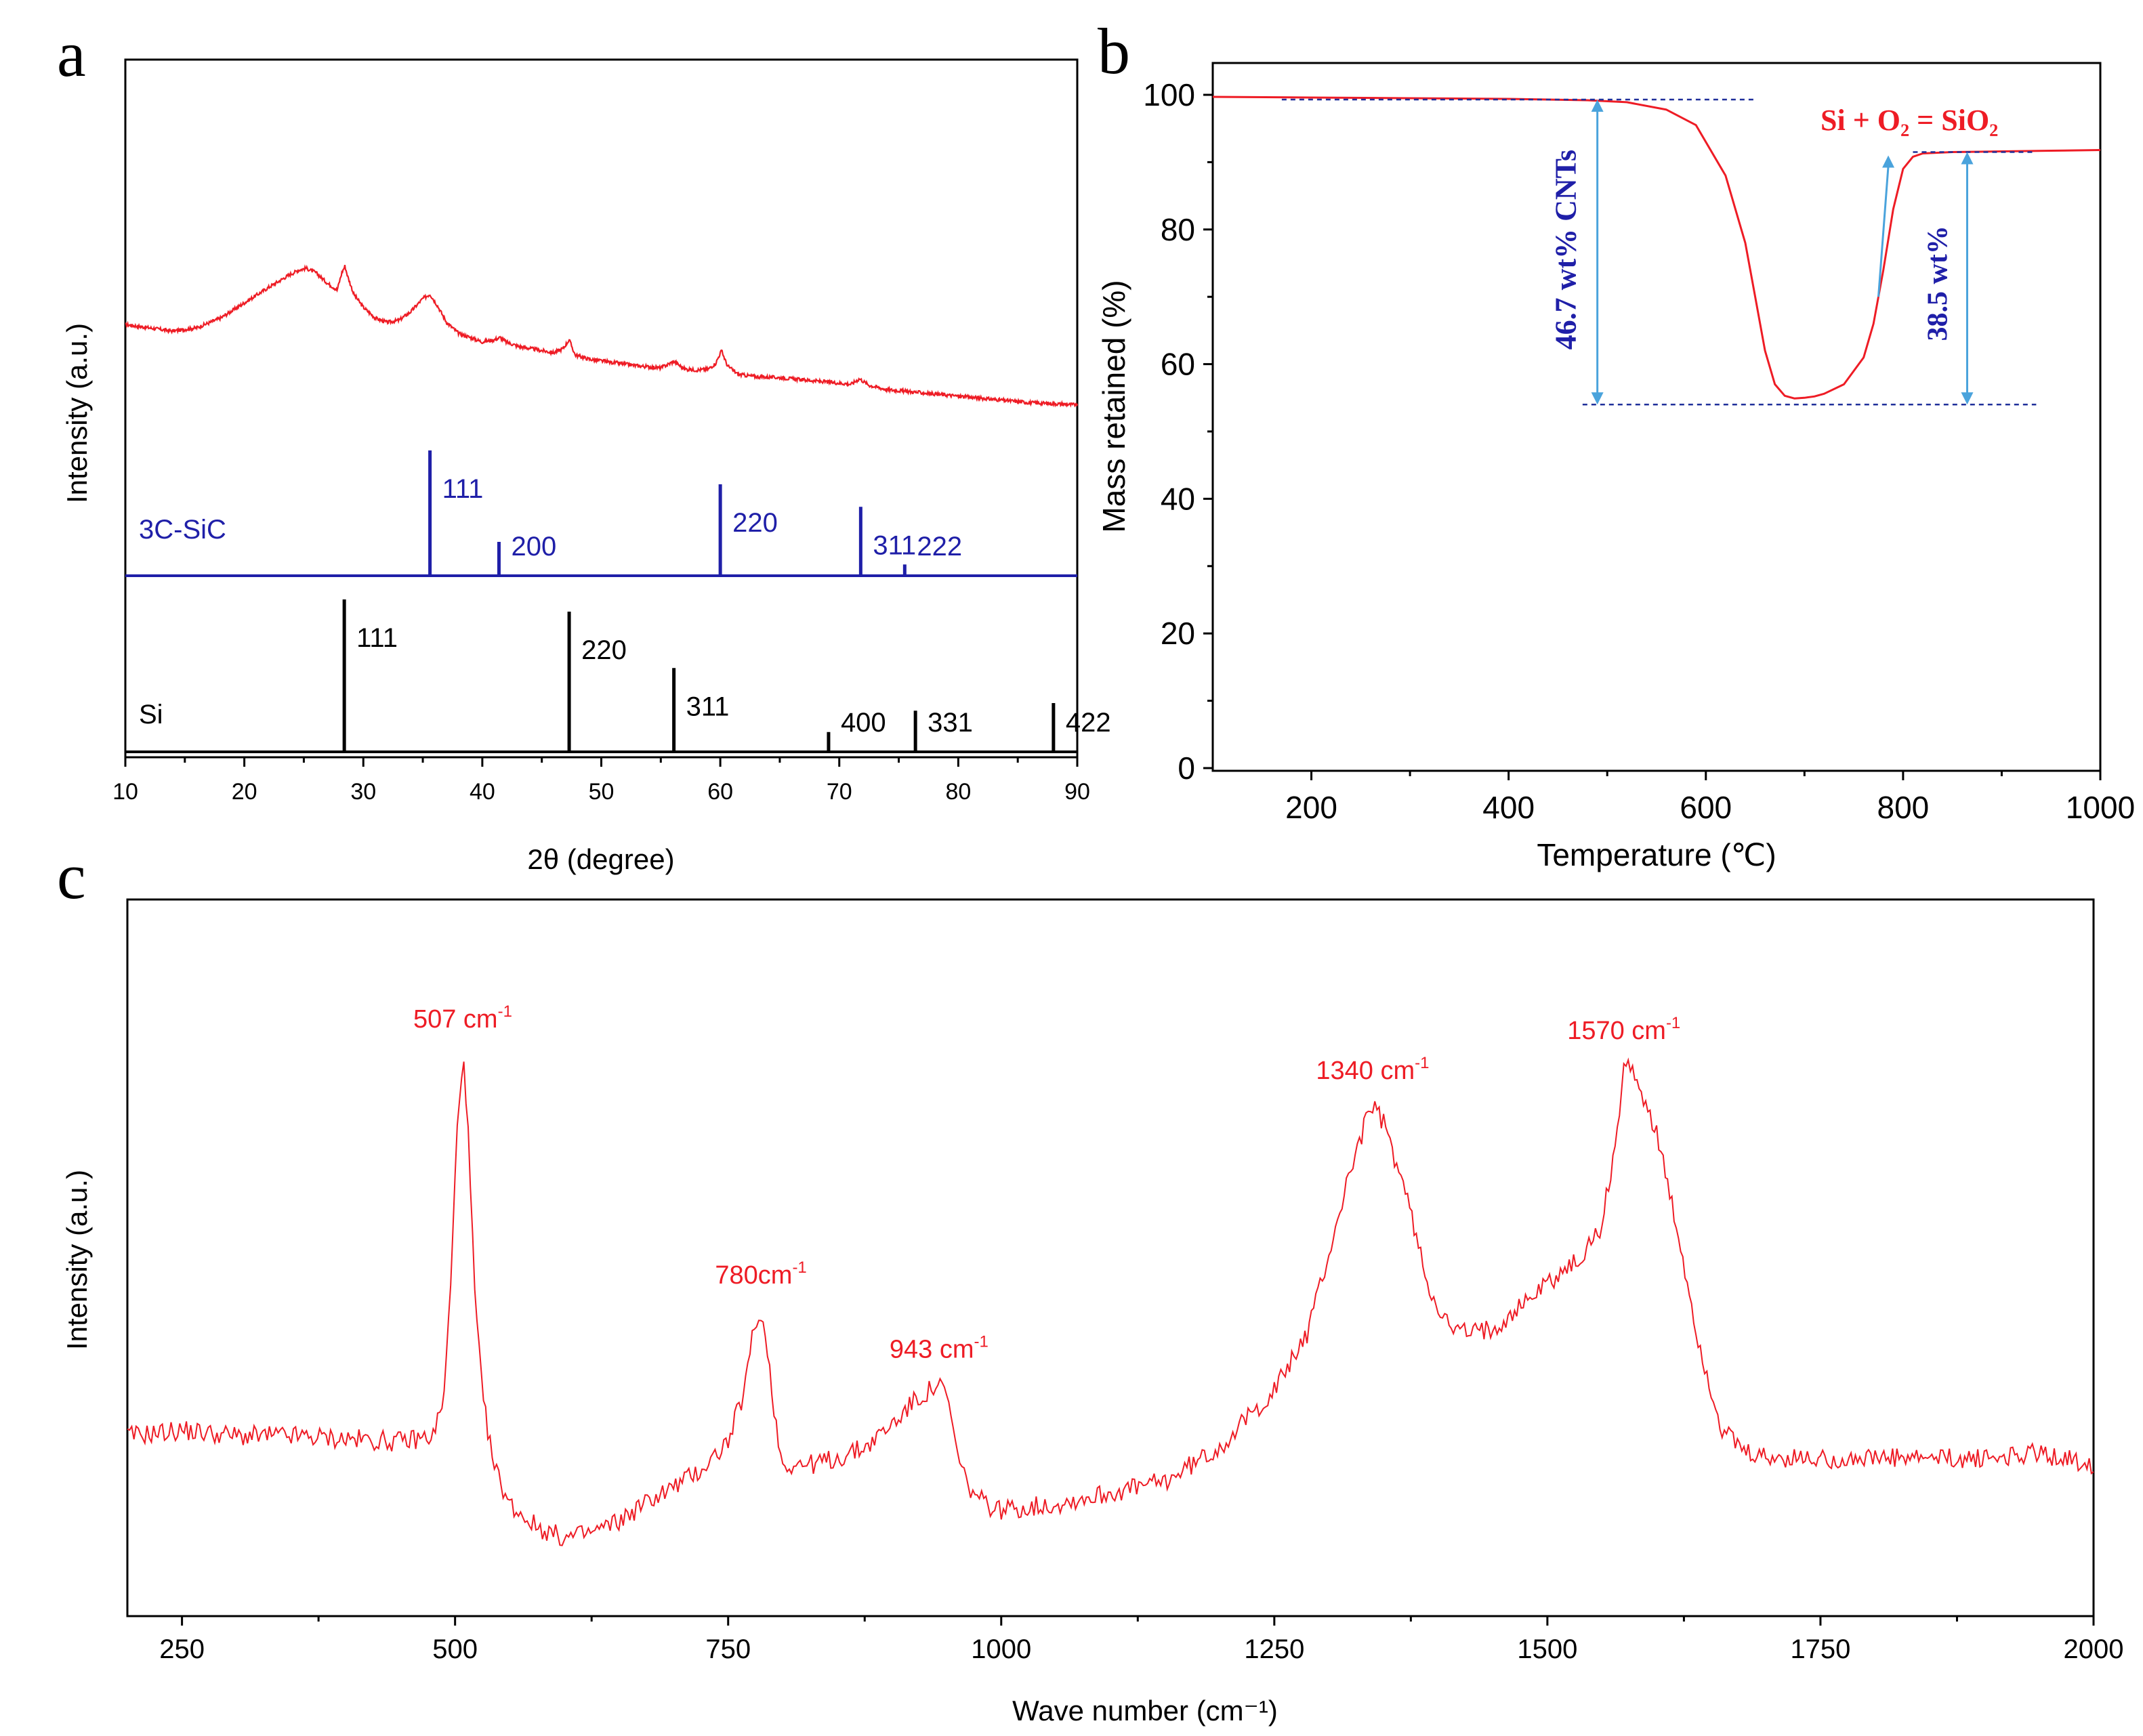 This screenshot has height=1736, width=2143. I want to click on panel-a-peak-label: 200, so click(533, 547).